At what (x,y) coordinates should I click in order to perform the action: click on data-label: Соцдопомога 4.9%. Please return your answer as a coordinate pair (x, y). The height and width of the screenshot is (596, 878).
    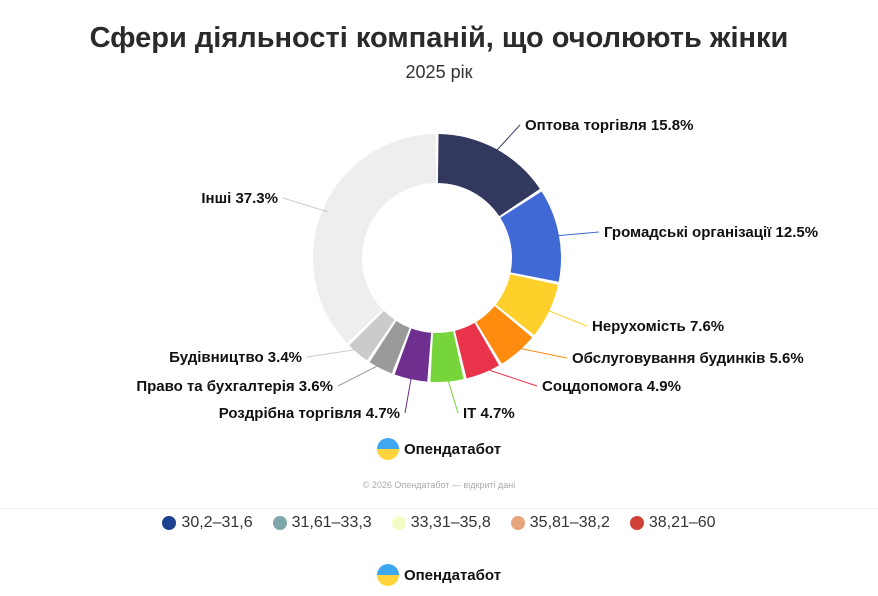
    Looking at the image, I should click on (611, 386).